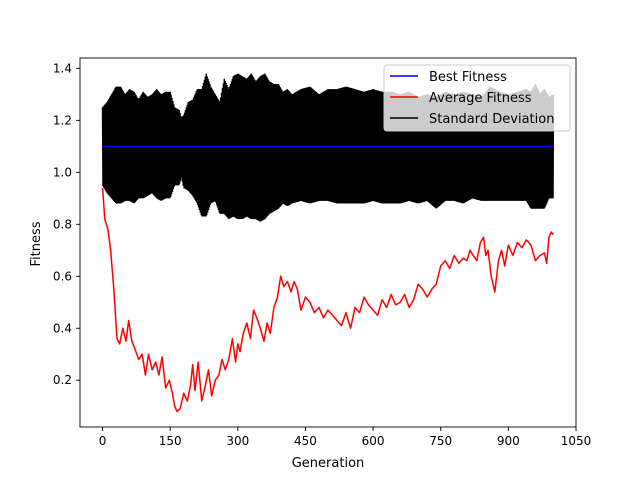 The image size is (640, 484). What do you see at coordinates (62, 68) in the screenshot?
I see `y-tick-label: 1.4` at bounding box center [62, 68].